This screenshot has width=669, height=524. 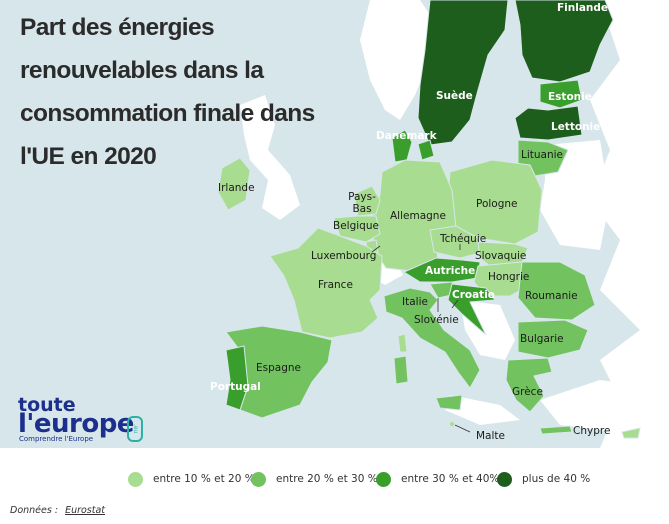 What do you see at coordinates (556, 430) in the screenshot?
I see `country-grece-crete` at bounding box center [556, 430].